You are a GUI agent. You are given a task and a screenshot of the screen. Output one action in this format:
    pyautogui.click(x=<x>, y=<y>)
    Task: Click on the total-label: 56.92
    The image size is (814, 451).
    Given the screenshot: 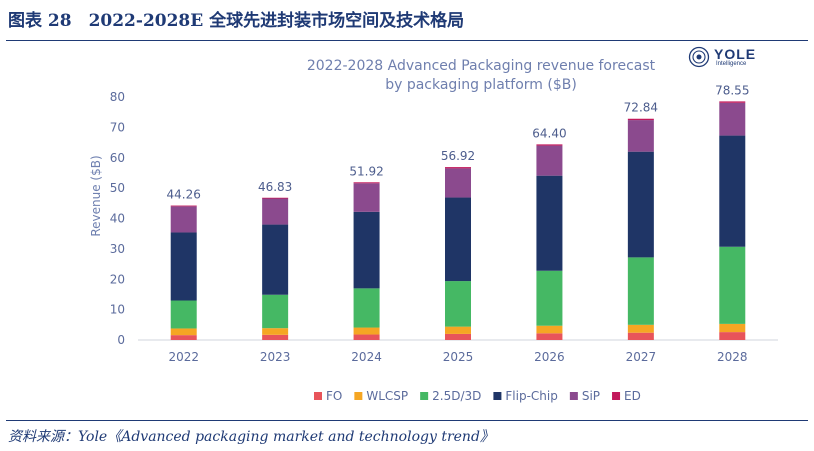 What is the action you would take?
    pyautogui.click(x=458, y=156)
    